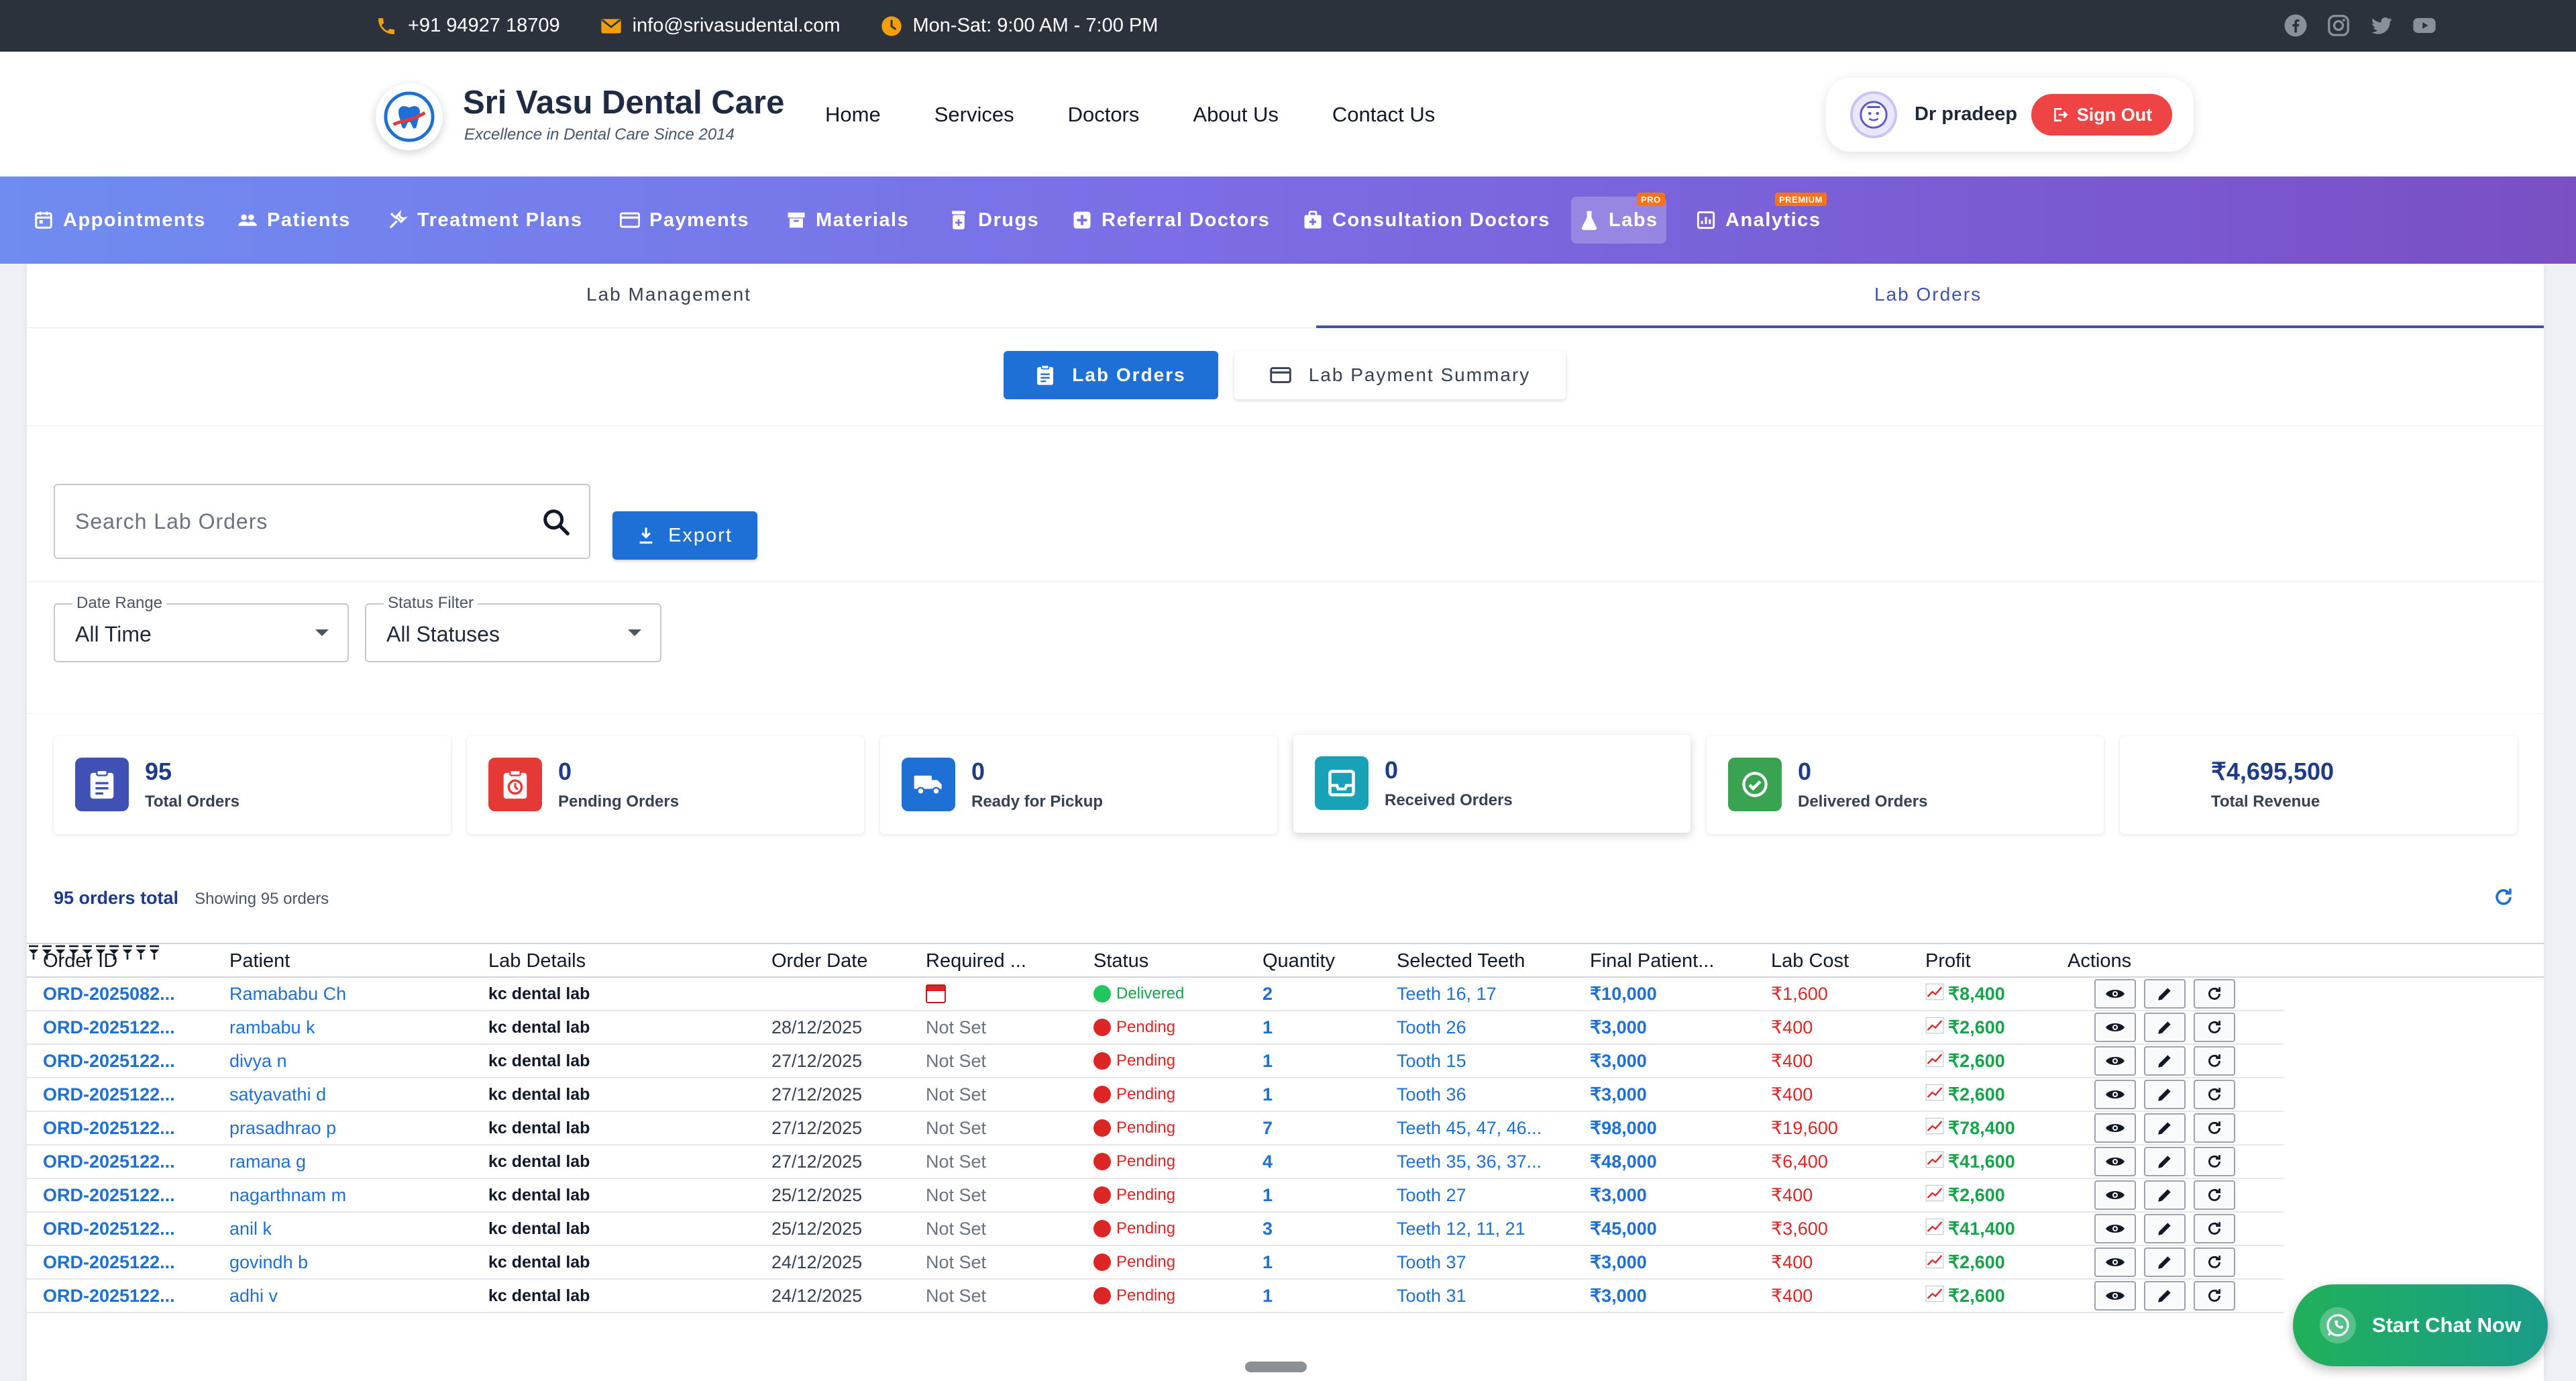 The width and height of the screenshot is (2576, 1381). Describe the element at coordinates (847, 221) in the screenshot. I see `module-materials: Materials` at that location.